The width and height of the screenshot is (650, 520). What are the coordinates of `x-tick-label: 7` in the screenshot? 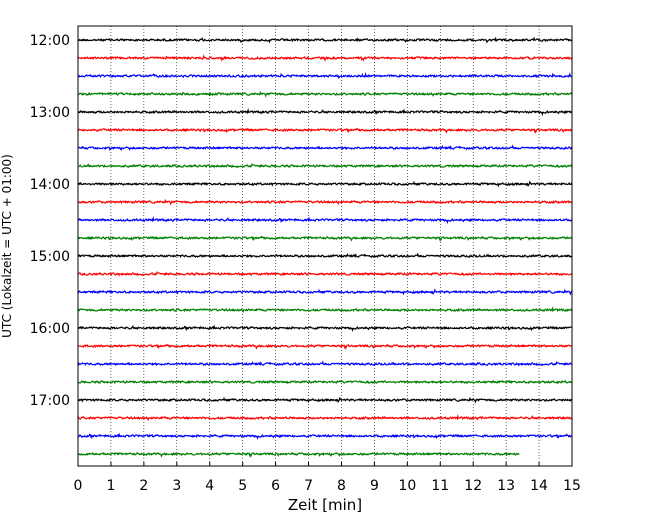 It's located at (308, 486).